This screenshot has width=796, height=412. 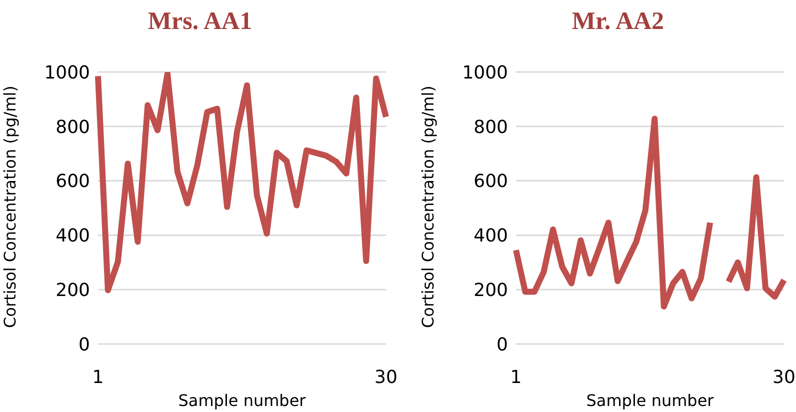 What do you see at coordinates (200, 22) in the screenshot?
I see `chart-title: Mrs. AA1` at bounding box center [200, 22].